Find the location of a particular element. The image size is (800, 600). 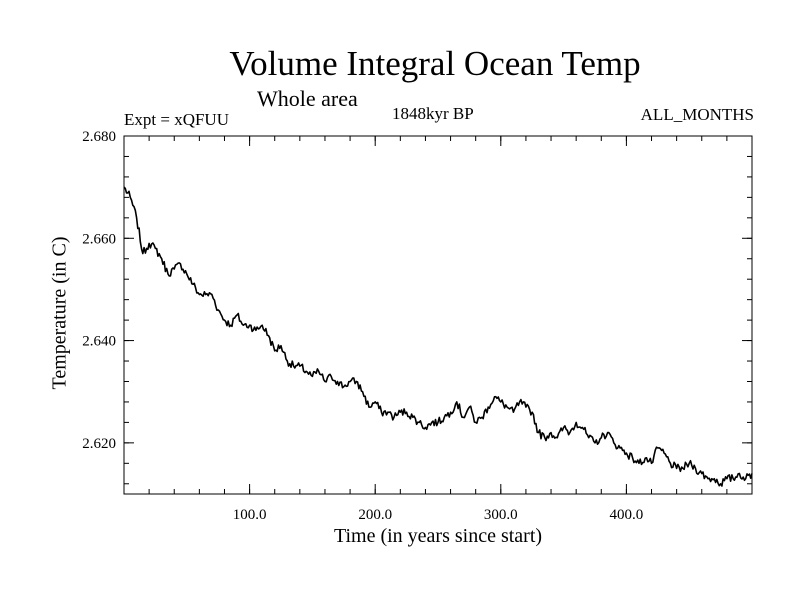

experiment-label: Expt = xQFUU is located at coordinates (176, 119).